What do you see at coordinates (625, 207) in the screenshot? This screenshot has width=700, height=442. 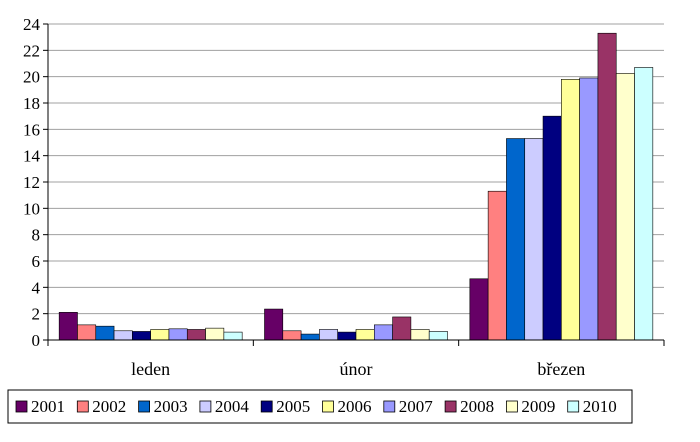 I see `bar-2009-březen` at bounding box center [625, 207].